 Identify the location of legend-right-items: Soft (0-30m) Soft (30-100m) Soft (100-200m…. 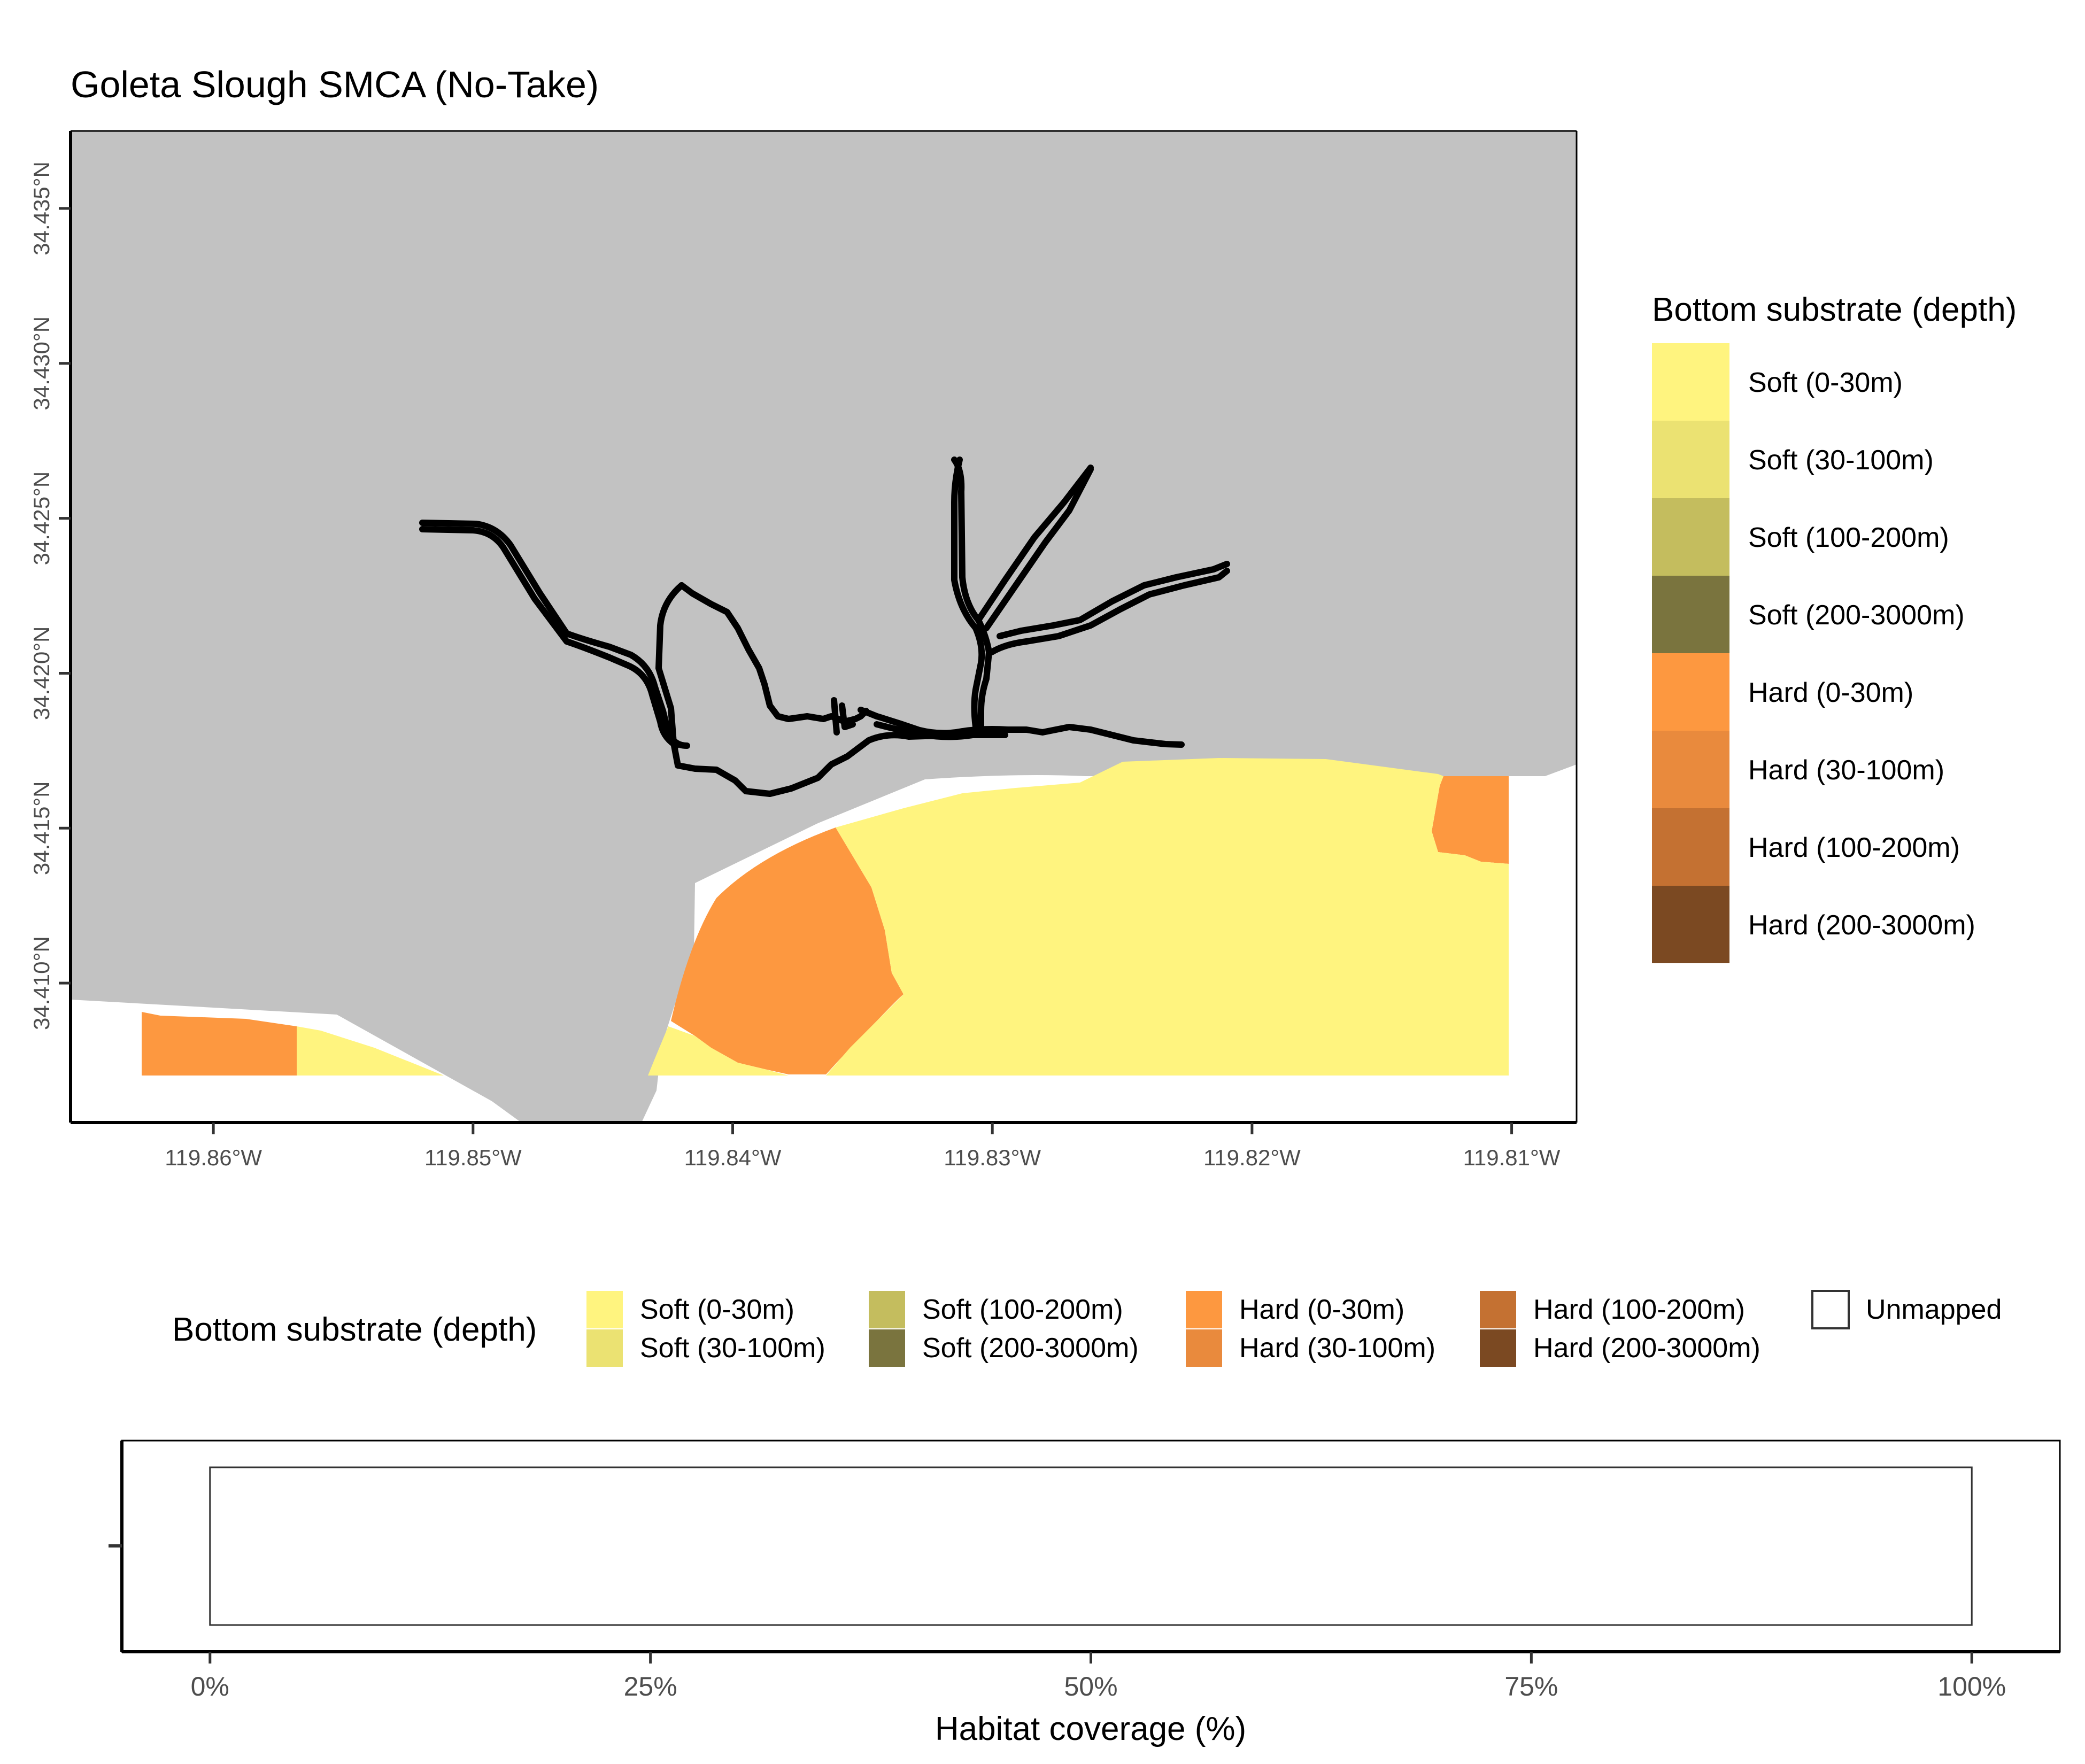
(1813, 653).